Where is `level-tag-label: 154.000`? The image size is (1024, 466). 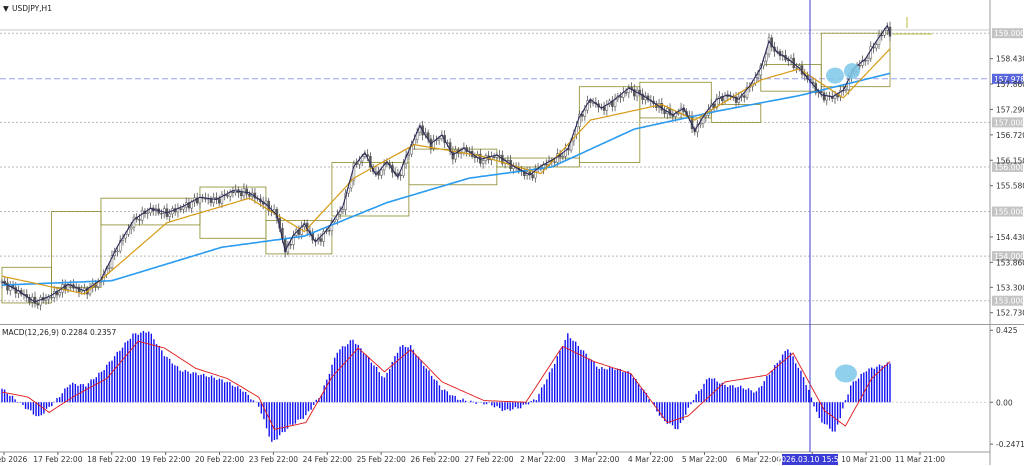 level-tag-label: 154.000 is located at coordinates (1009, 256).